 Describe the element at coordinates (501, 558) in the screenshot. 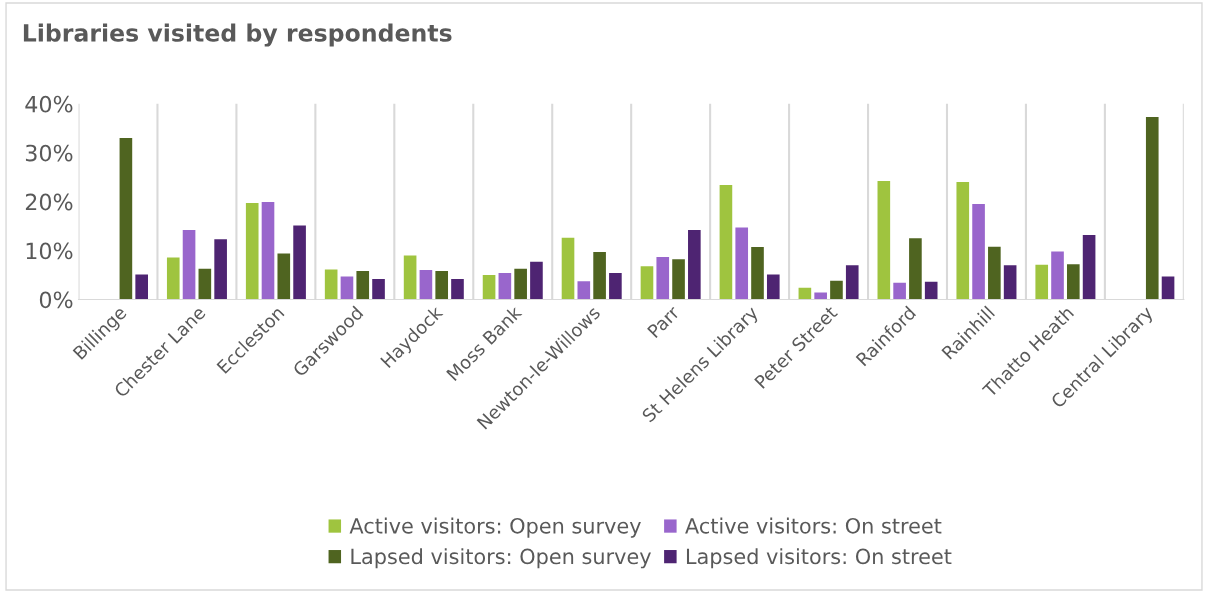

I see `legend-label: Lapsed visitors: Open survey` at that location.